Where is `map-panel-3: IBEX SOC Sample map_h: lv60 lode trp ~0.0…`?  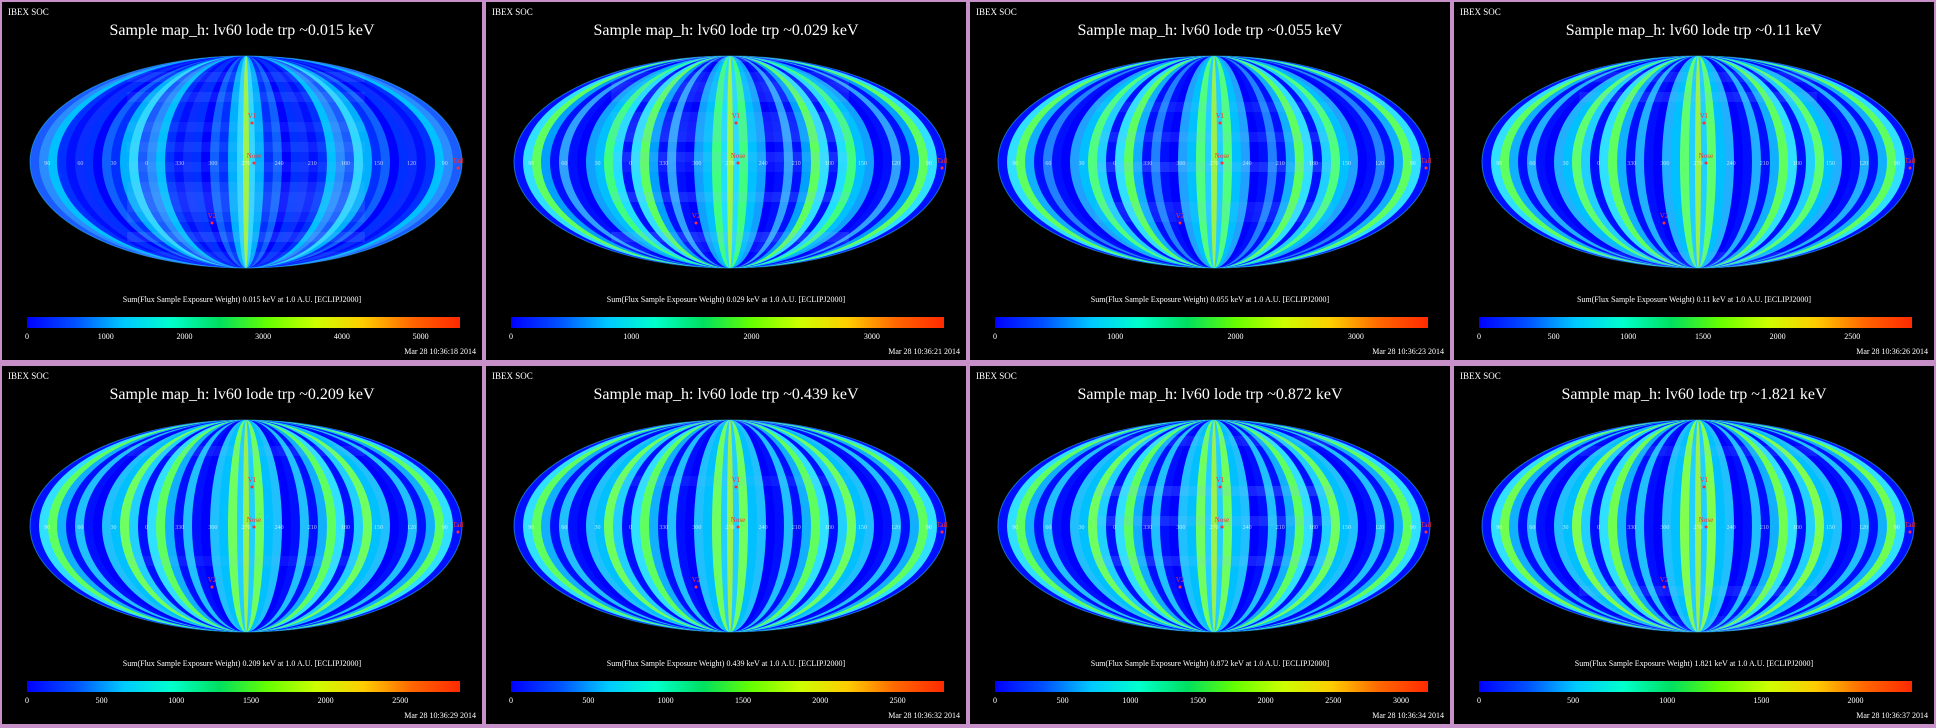
map-panel-3: IBEX SOC Sample map_h: lv60 lode trp ~0.0… is located at coordinates (1210, 181).